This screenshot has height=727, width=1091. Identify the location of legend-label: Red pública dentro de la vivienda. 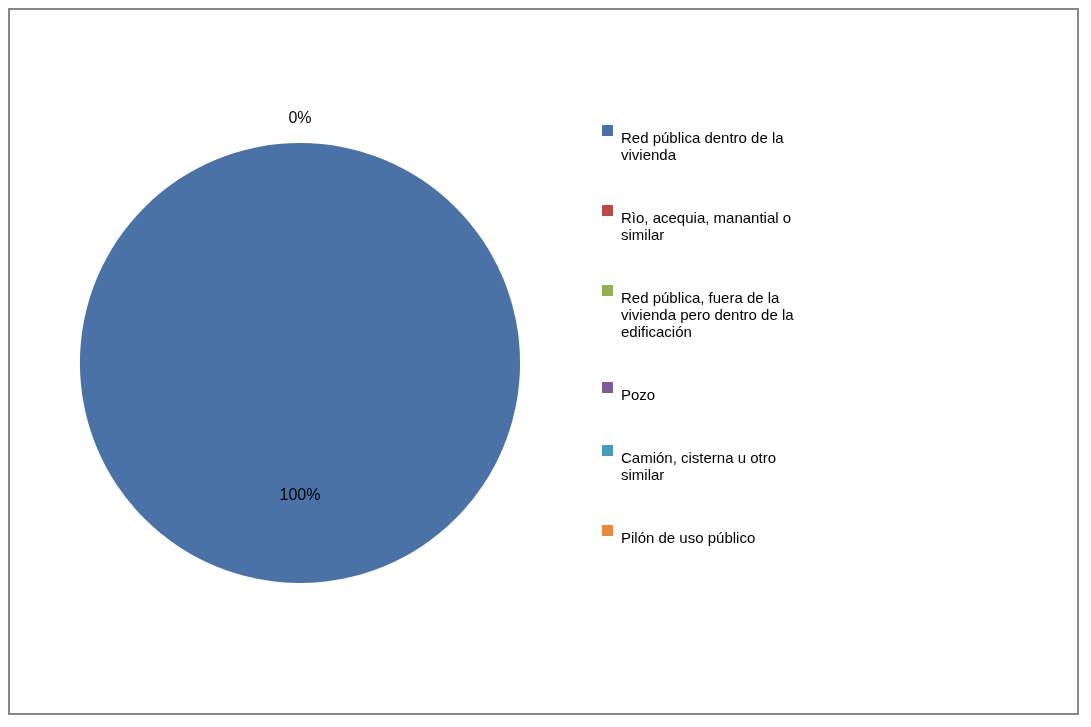
(703, 145).